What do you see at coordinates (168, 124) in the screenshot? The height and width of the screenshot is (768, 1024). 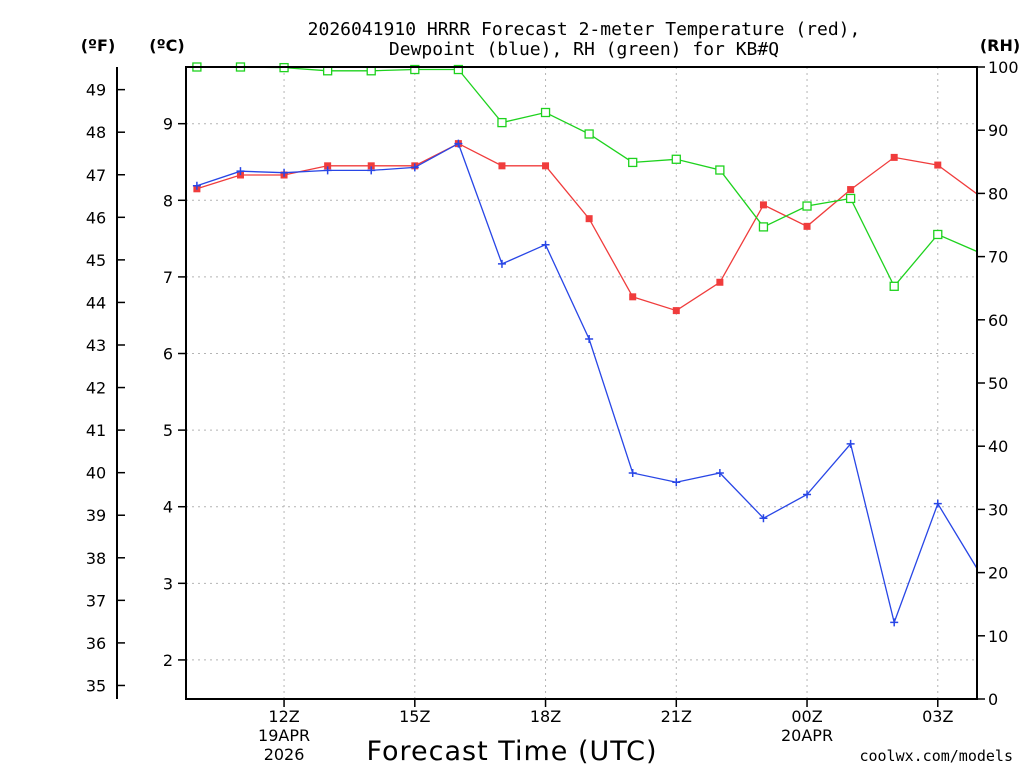 I see `celsius-tick-label: 9` at bounding box center [168, 124].